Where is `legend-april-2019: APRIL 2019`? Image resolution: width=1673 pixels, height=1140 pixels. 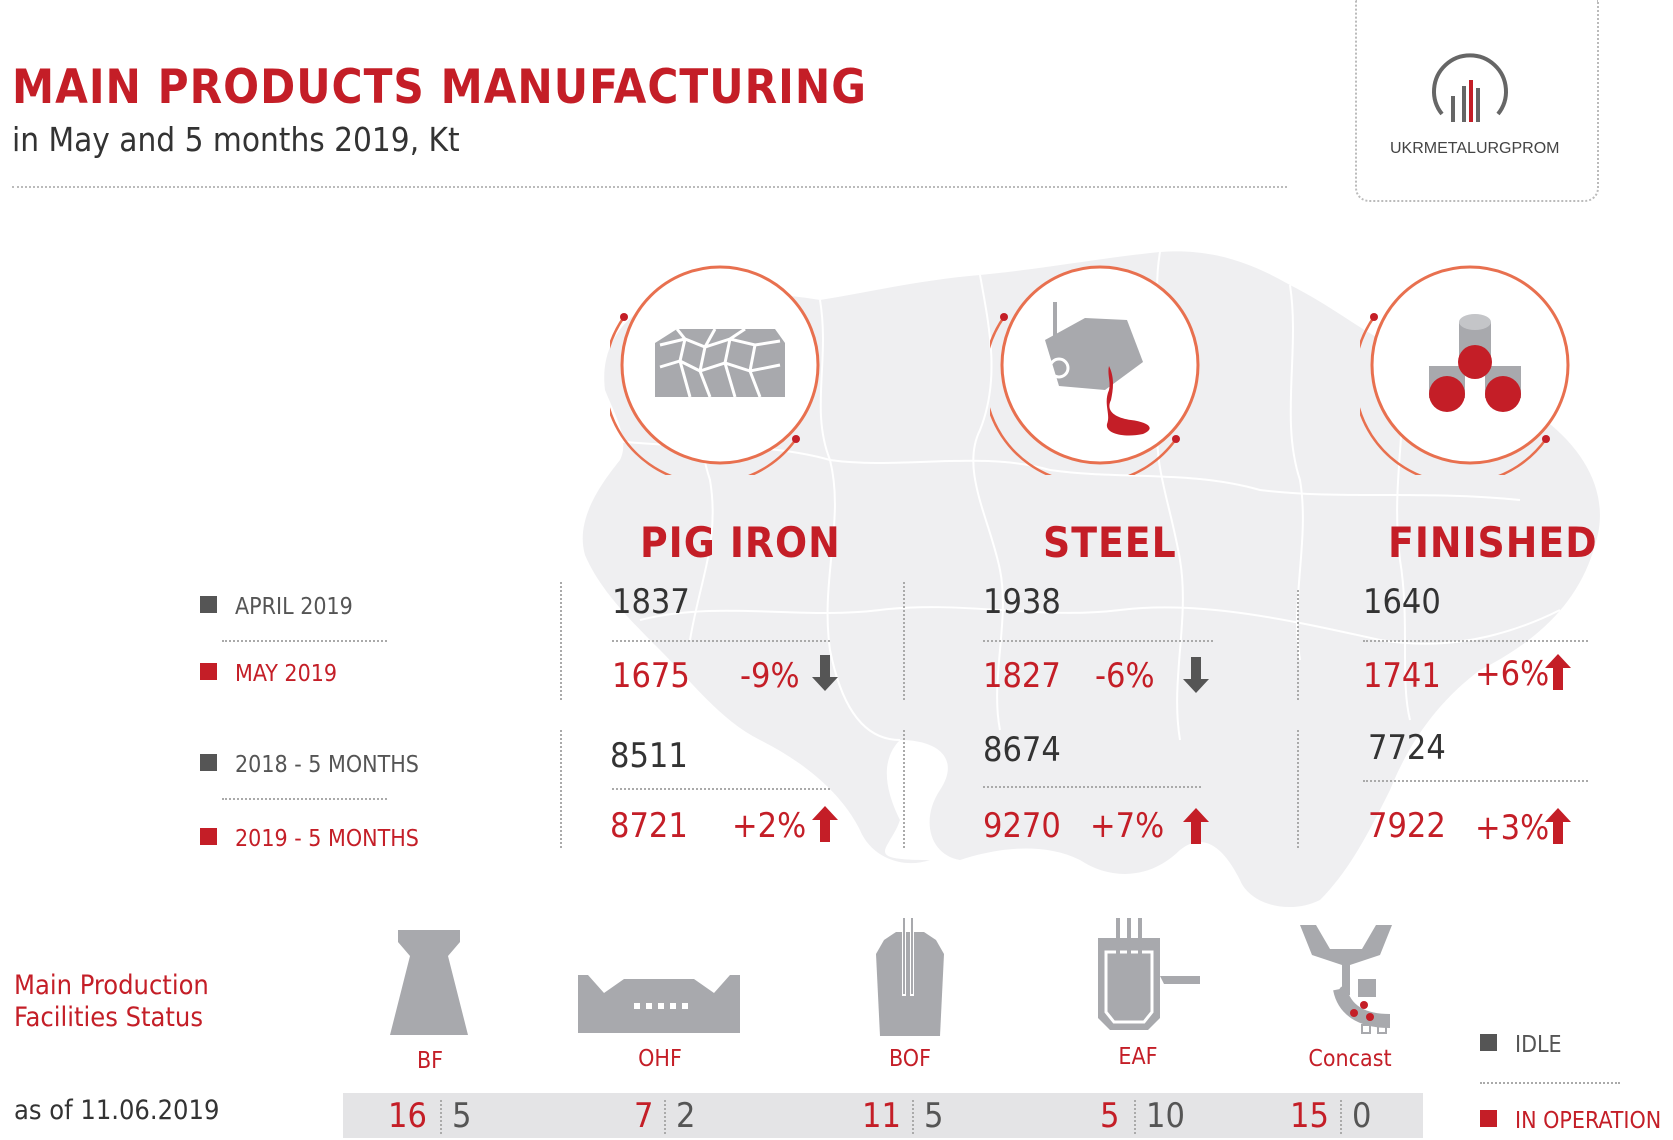
legend-april-2019: APRIL 2019 is located at coordinates (276, 607).